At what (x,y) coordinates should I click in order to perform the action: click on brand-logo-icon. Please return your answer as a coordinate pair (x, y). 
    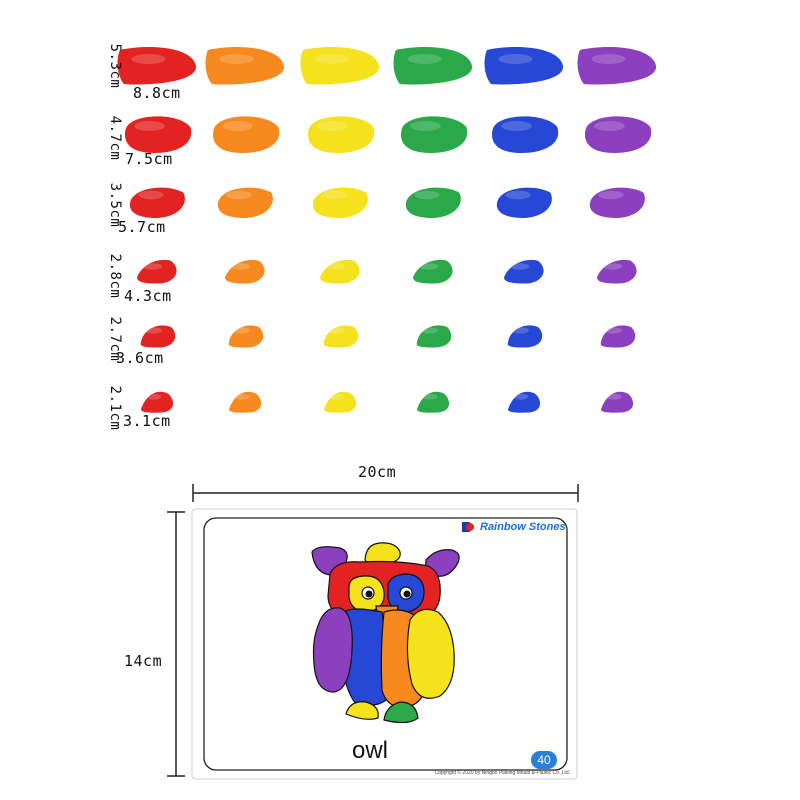
    Looking at the image, I should click on (468, 527).